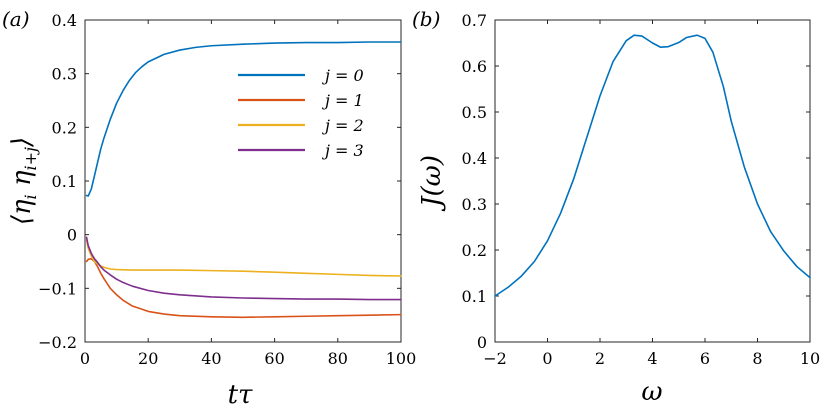 Image resolution: width=822 pixels, height=408 pixels. What do you see at coordinates (652, 358) in the screenshot?
I see `b-xtick-label: 4` at bounding box center [652, 358].